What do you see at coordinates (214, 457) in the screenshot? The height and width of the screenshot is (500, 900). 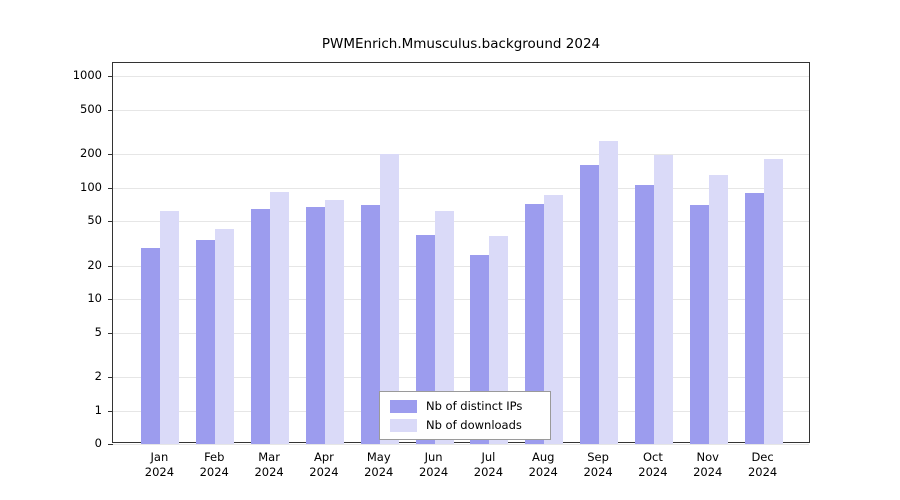 I see `x-tick-month: Feb` at bounding box center [214, 457].